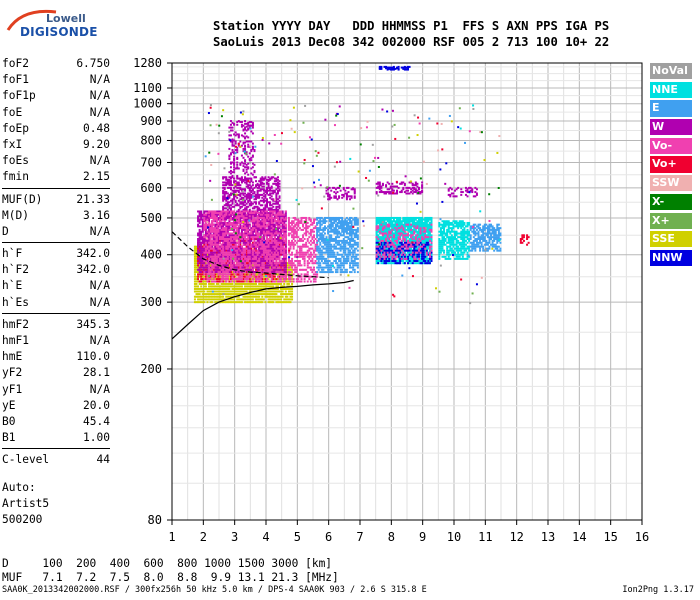 This screenshot has width=700, height=600. What do you see at coordinates (96, 438) in the screenshot?
I see `parameter-value: 1.00` at bounding box center [96, 438].